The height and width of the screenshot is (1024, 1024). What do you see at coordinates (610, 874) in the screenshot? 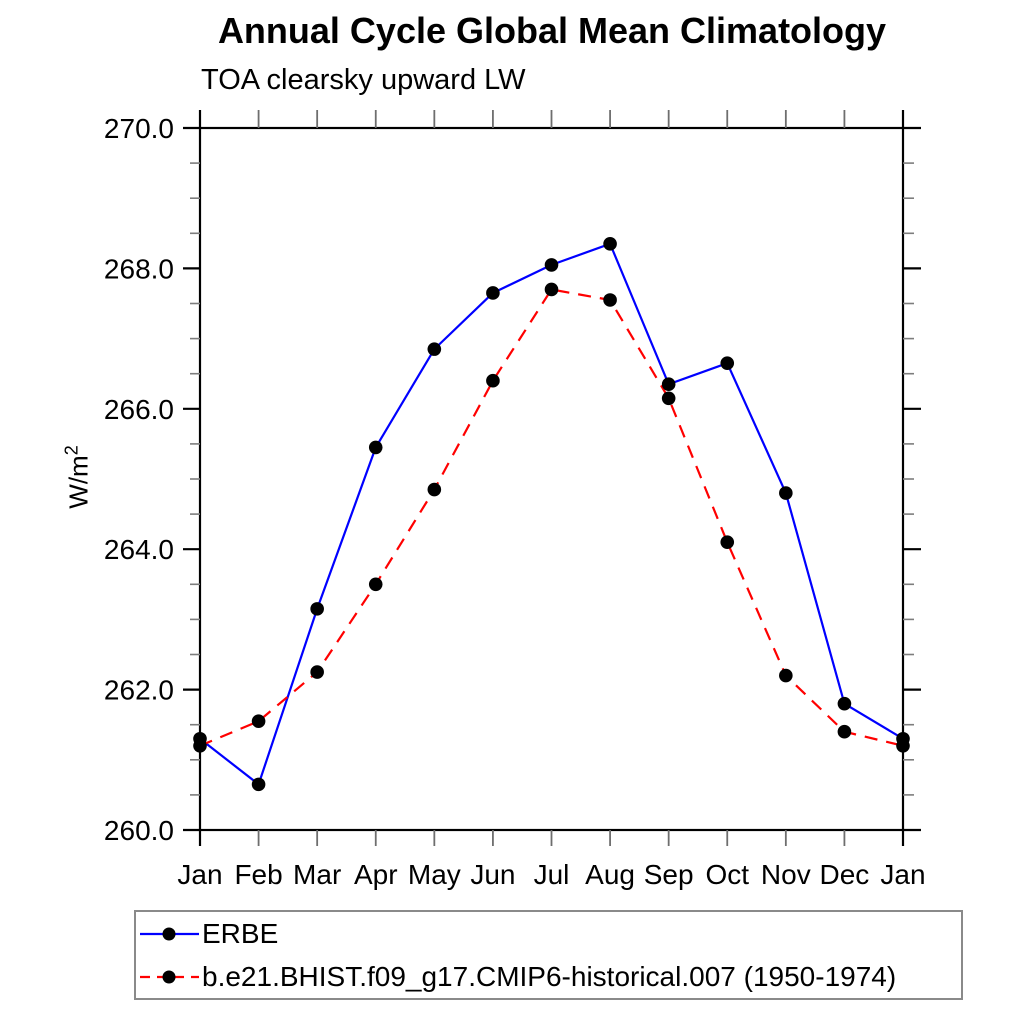
I see `x-tick-label: Aug` at bounding box center [610, 874].